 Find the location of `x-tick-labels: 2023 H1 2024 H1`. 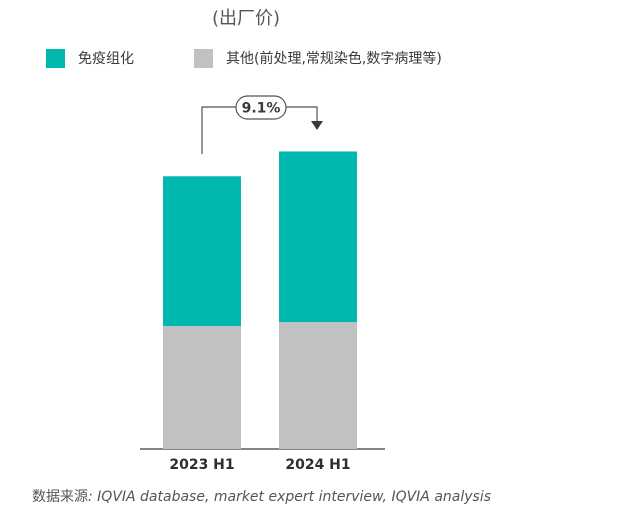

x-tick-labels: 2023 H1 2024 H1 is located at coordinates (259, 465).